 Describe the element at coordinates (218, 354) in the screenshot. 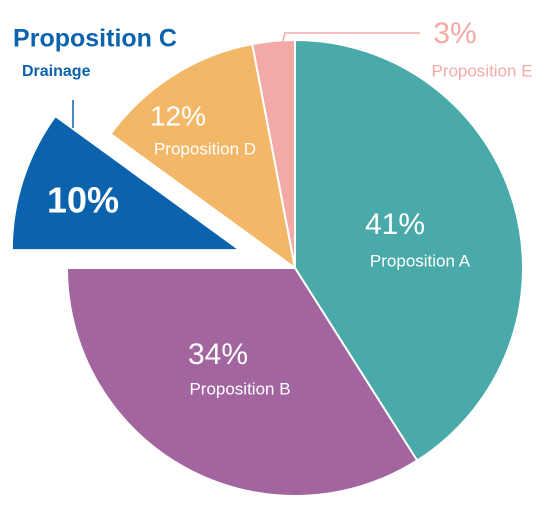

I see `value-label: 34%` at that location.